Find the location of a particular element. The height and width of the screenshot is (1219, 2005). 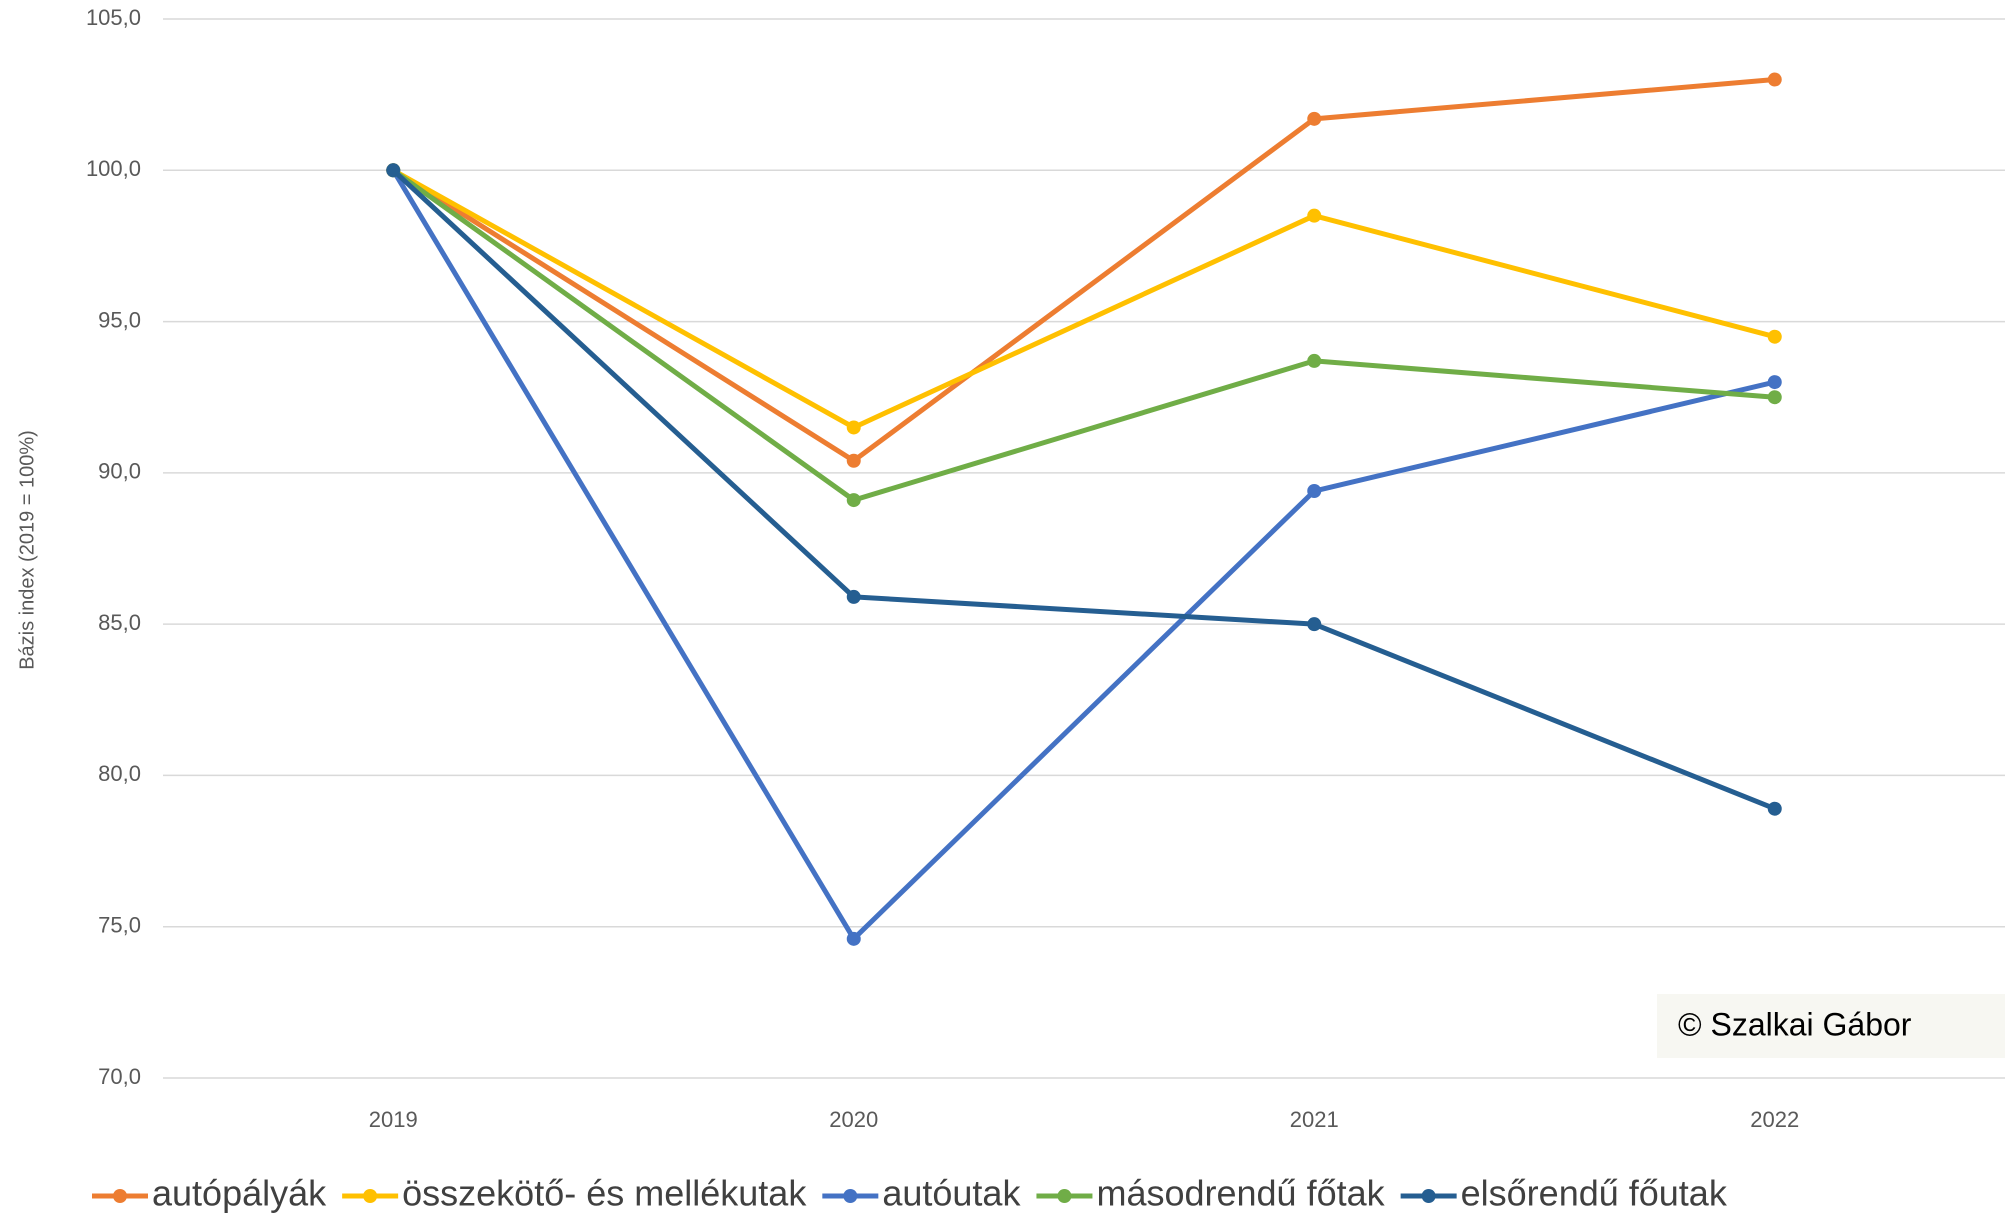

x-tick-label: 2022 is located at coordinates (1774, 1119).